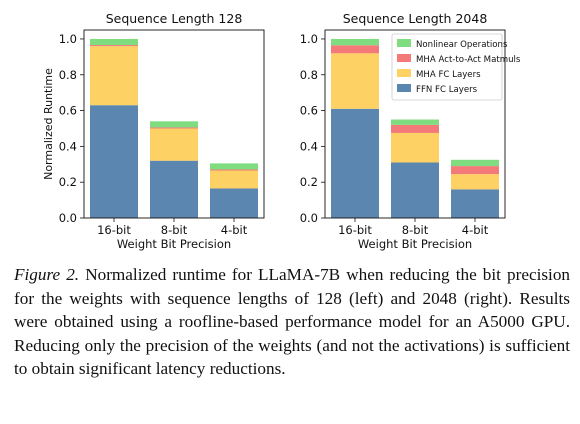  I want to click on caption-label: Figure 2., so click(47, 274).